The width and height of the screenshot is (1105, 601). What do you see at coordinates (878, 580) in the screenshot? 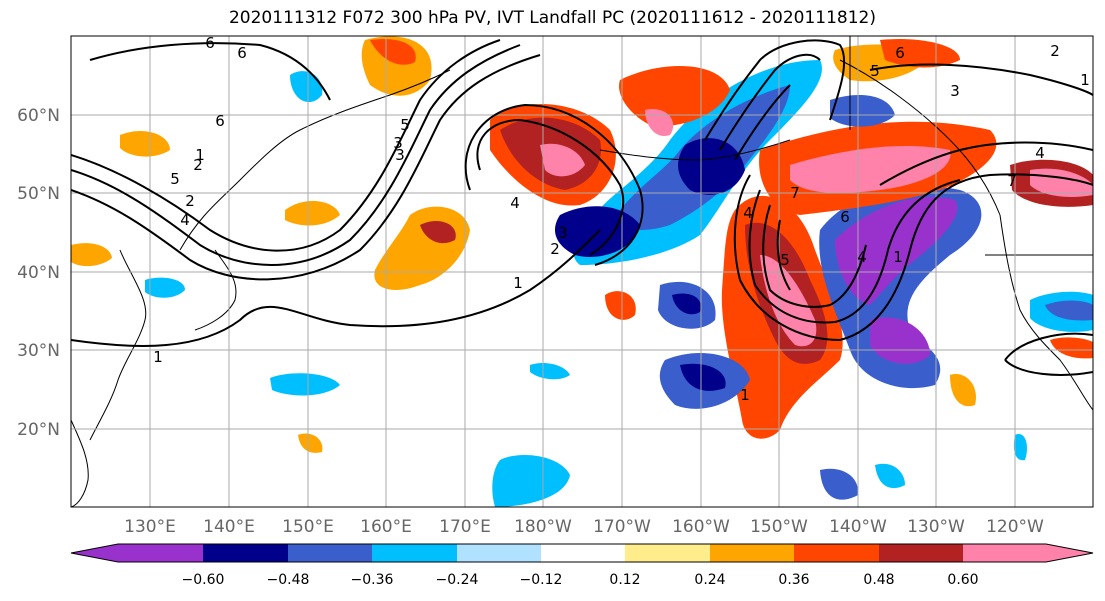
I see `colorbar-tick-label: 0.48` at bounding box center [878, 580].